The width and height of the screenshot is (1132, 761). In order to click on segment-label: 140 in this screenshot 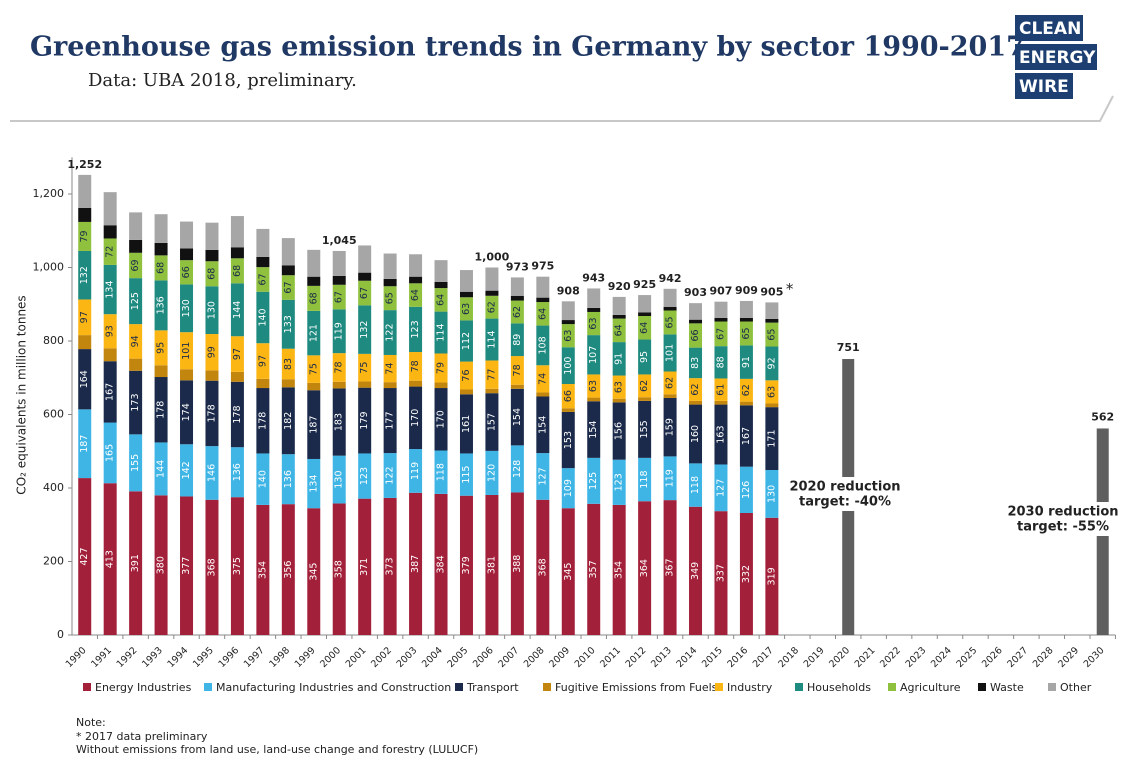, I will do `click(262, 317)`.